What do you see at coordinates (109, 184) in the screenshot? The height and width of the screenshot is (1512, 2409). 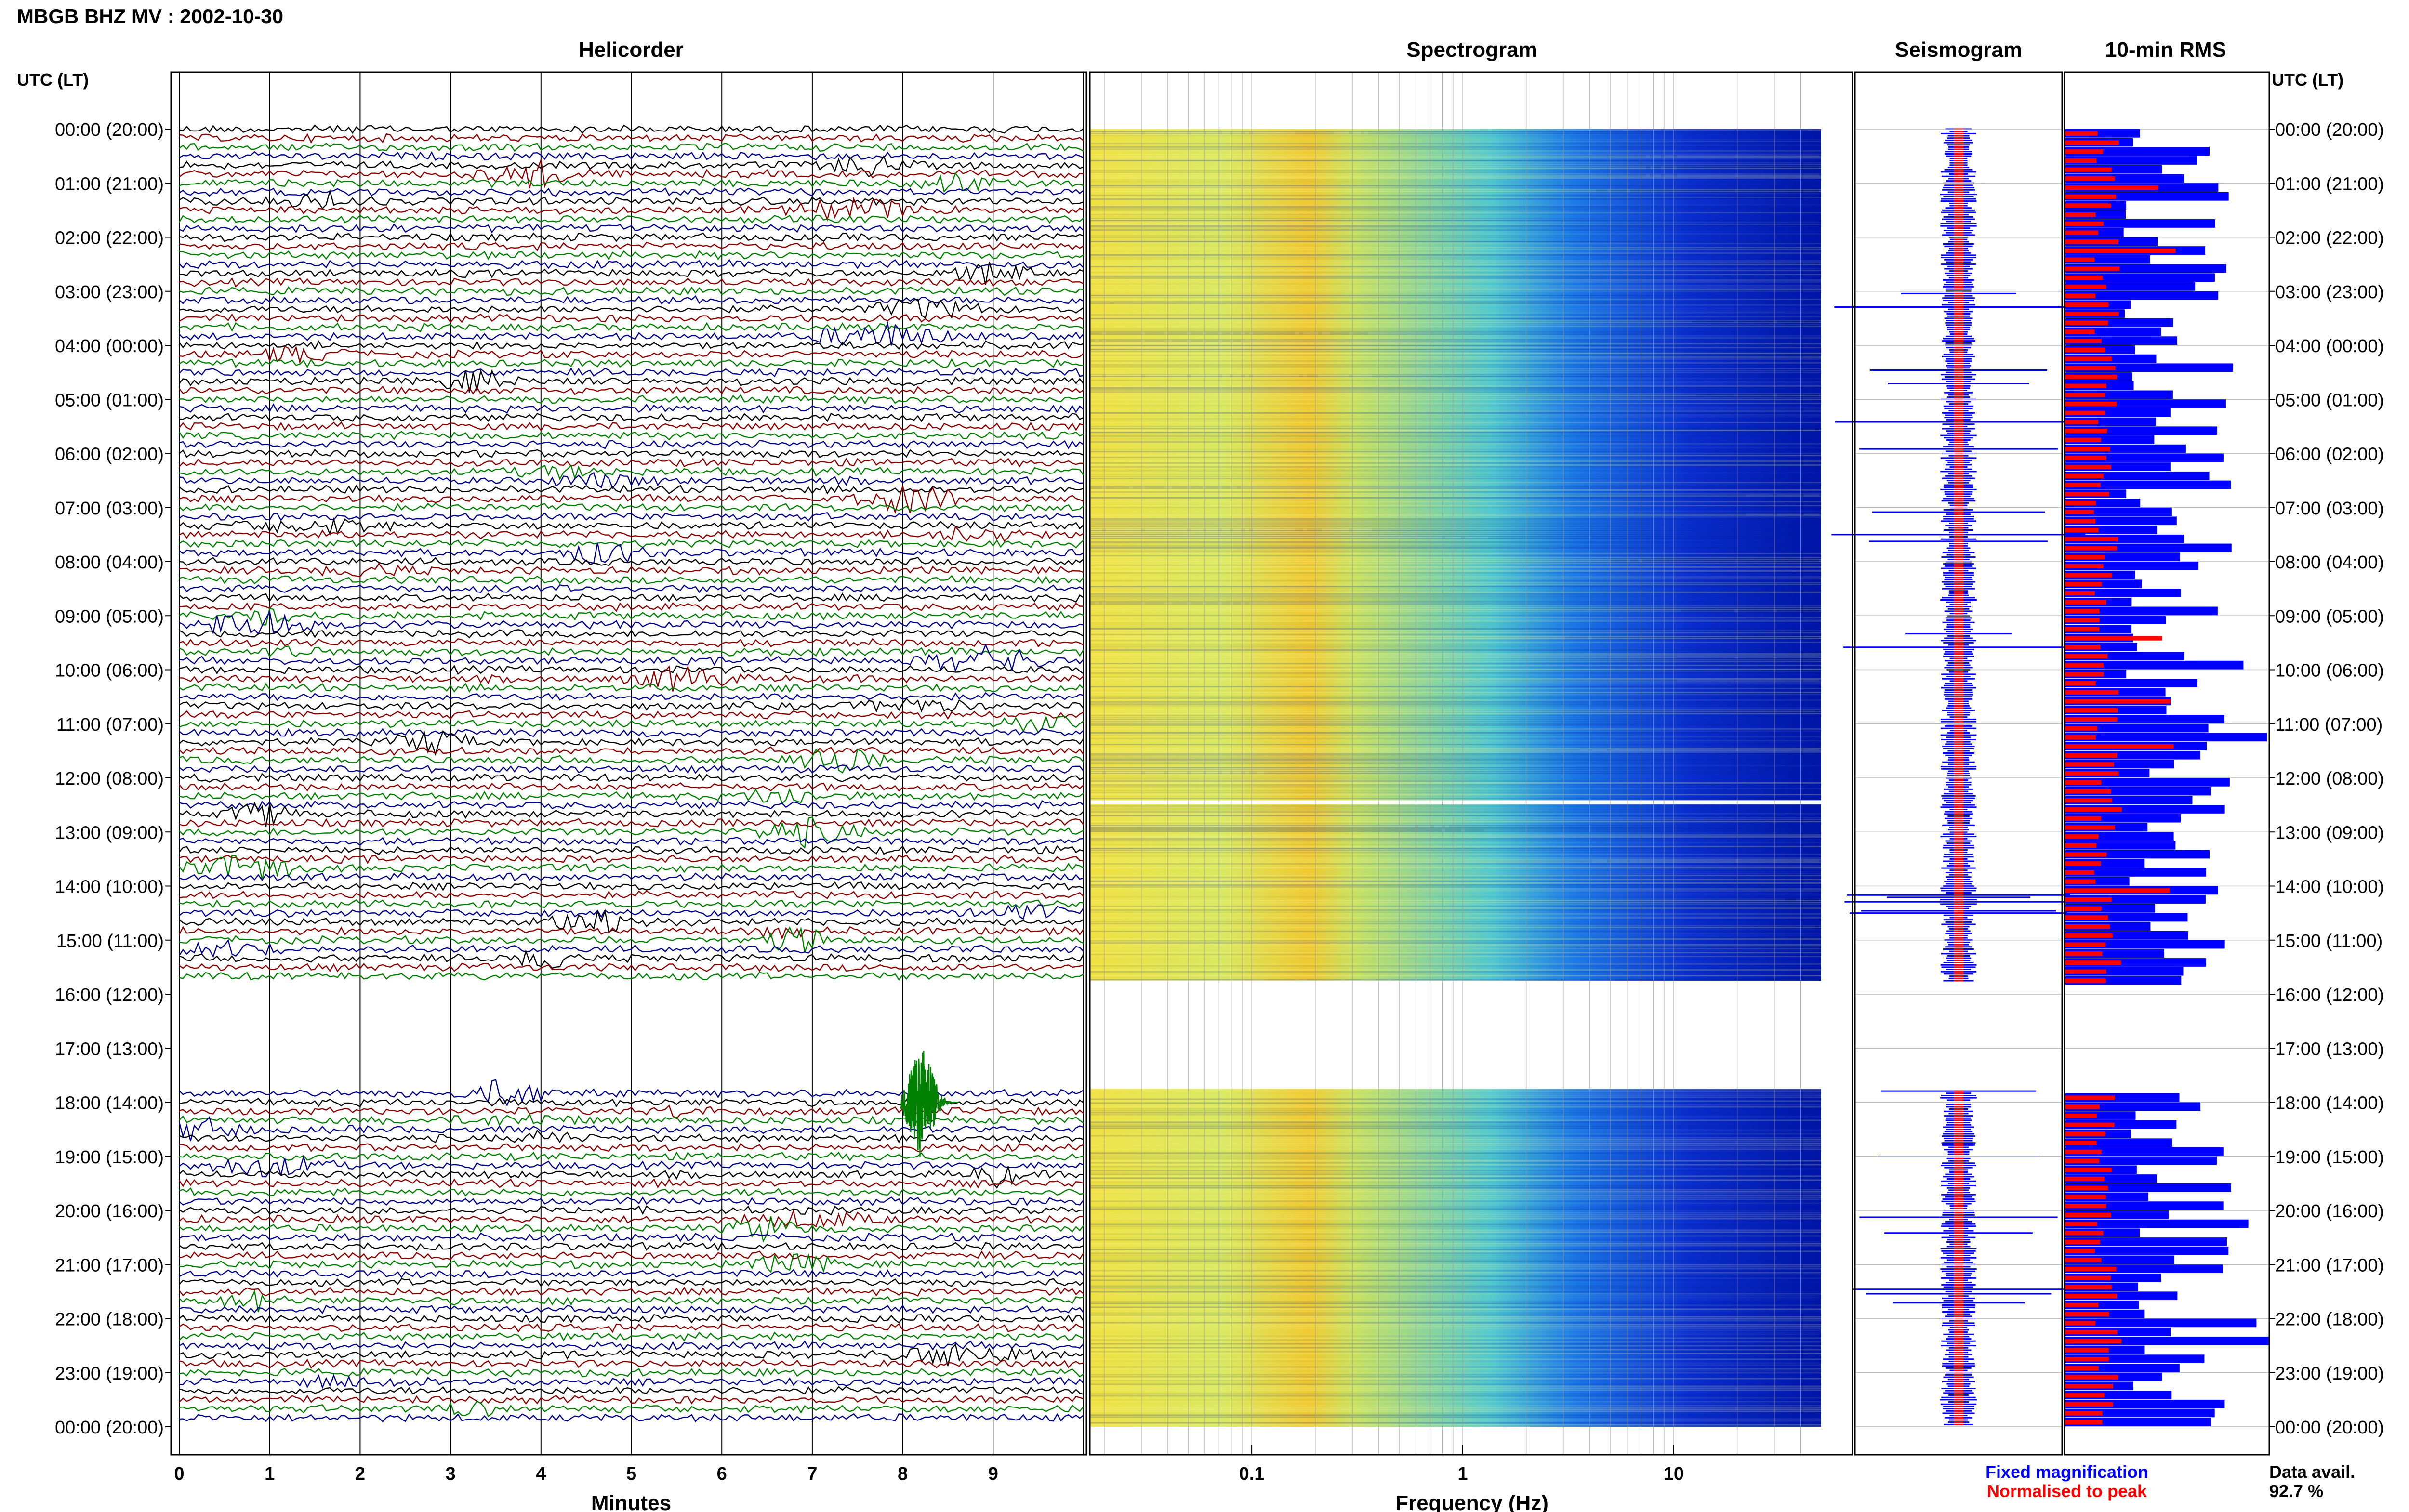 I see `time-label-left: 01:00 (21:00)` at bounding box center [109, 184].